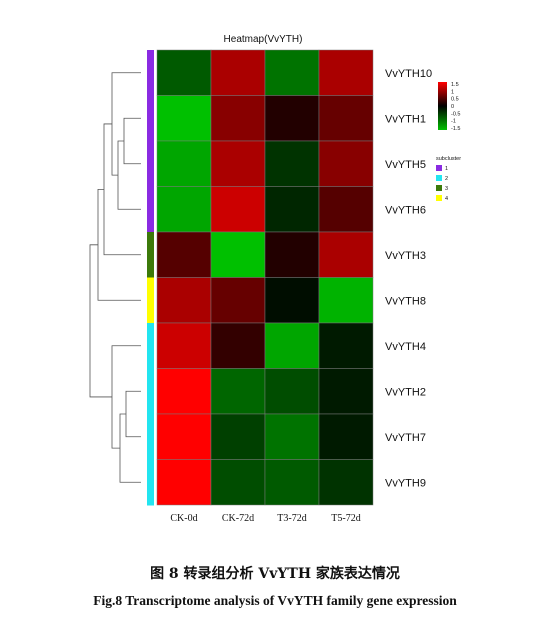 This screenshot has height=635, width=550. I want to click on colorbar-tick-label: 1.5, so click(455, 85).